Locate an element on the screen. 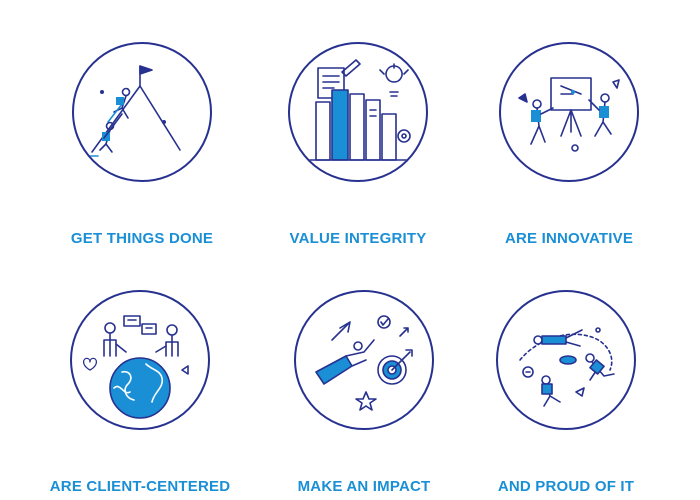 This screenshot has height=500, width=700. value-card-make-an-impact: MAKE AN IMPACT is located at coordinates (364, 392).